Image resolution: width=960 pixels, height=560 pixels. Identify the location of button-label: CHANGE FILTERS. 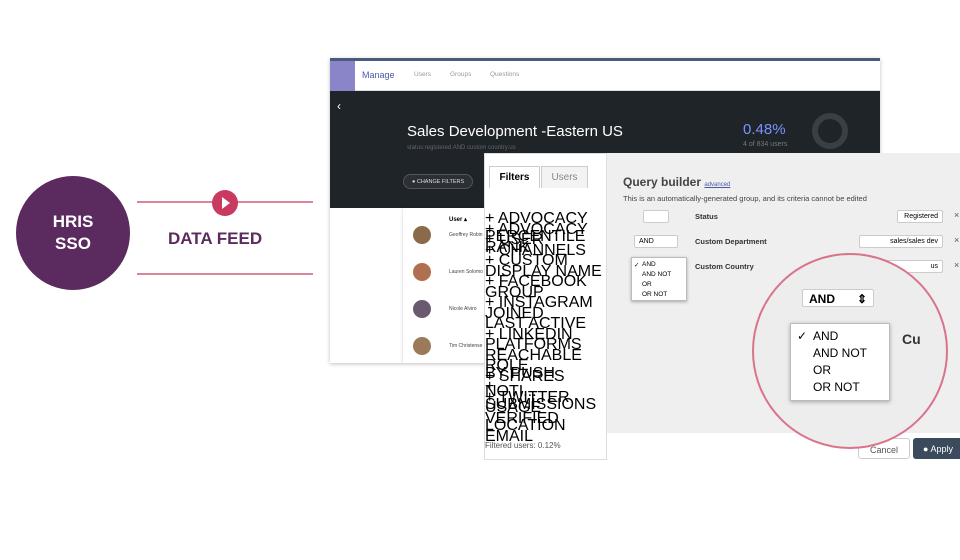
(440, 182).